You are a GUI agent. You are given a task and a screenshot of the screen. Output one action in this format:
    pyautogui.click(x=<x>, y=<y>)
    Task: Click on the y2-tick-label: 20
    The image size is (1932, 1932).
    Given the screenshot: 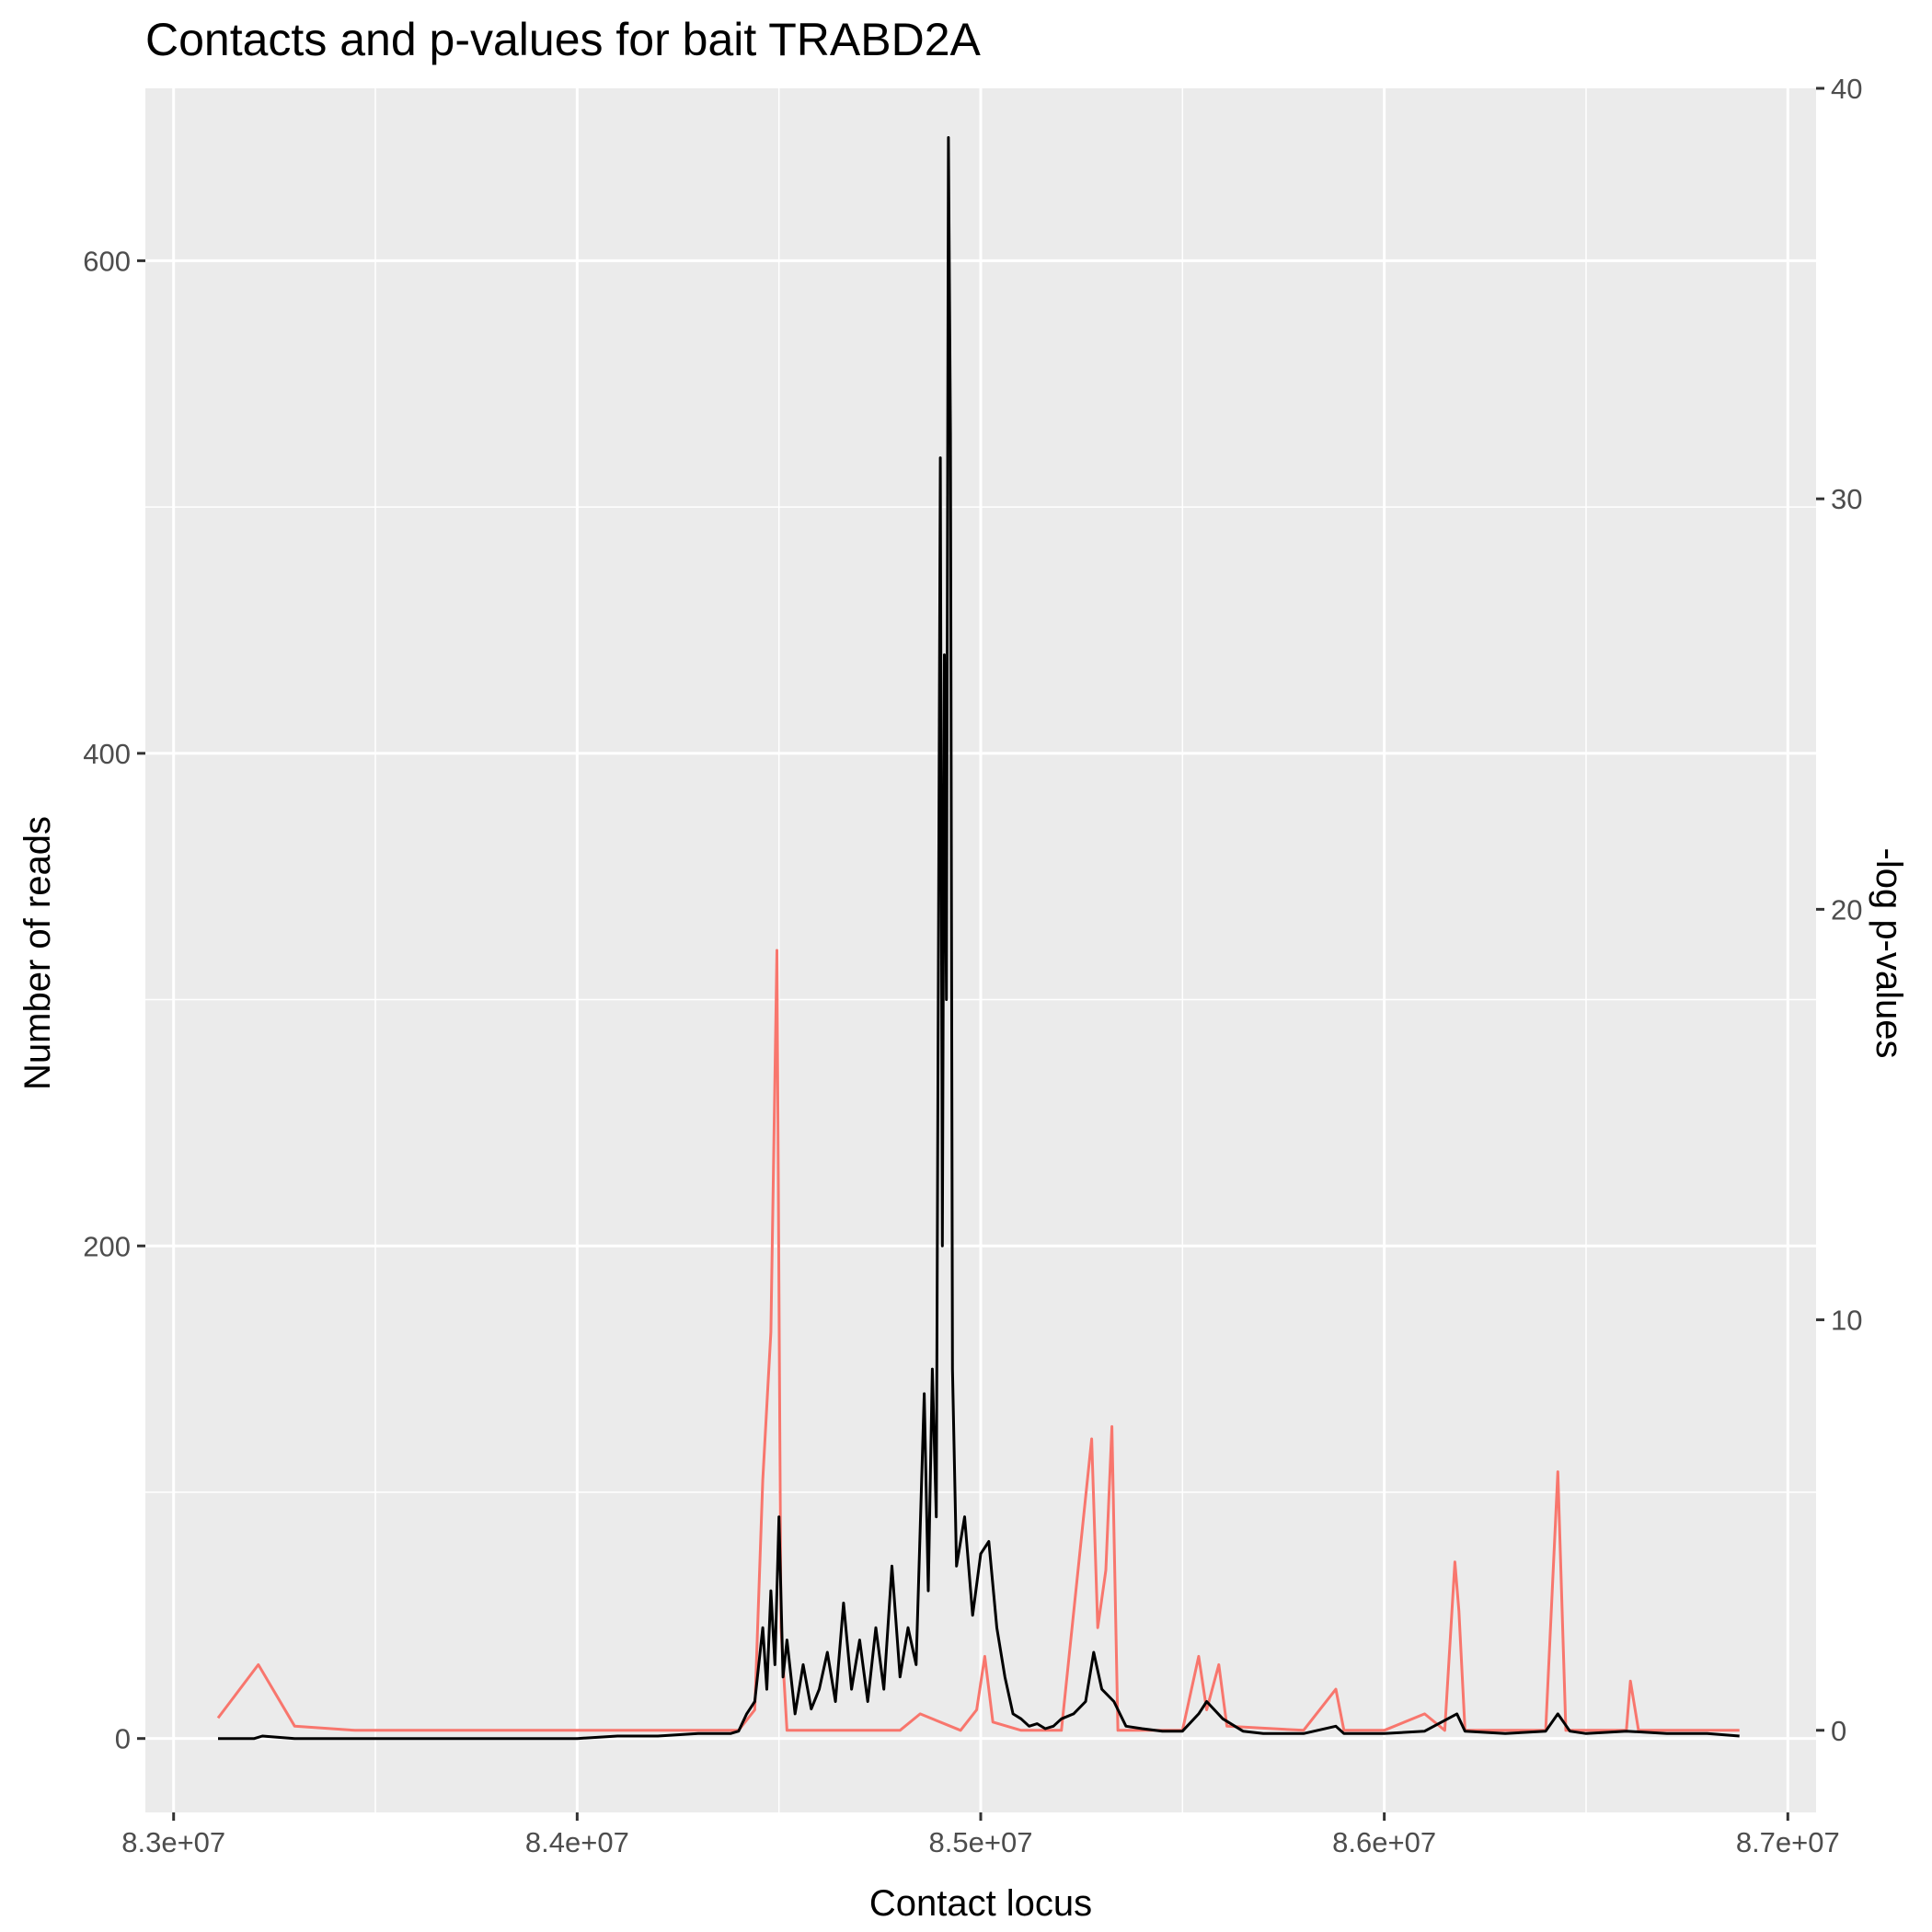 What is the action you would take?
    pyautogui.click(x=1846, y=909)
    